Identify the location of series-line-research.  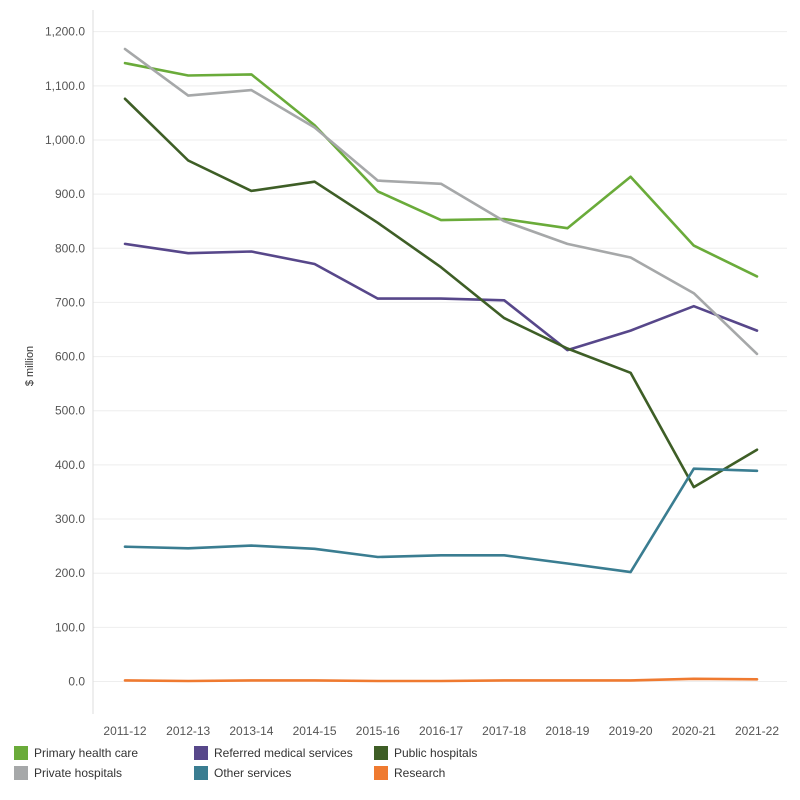
(441, 680).